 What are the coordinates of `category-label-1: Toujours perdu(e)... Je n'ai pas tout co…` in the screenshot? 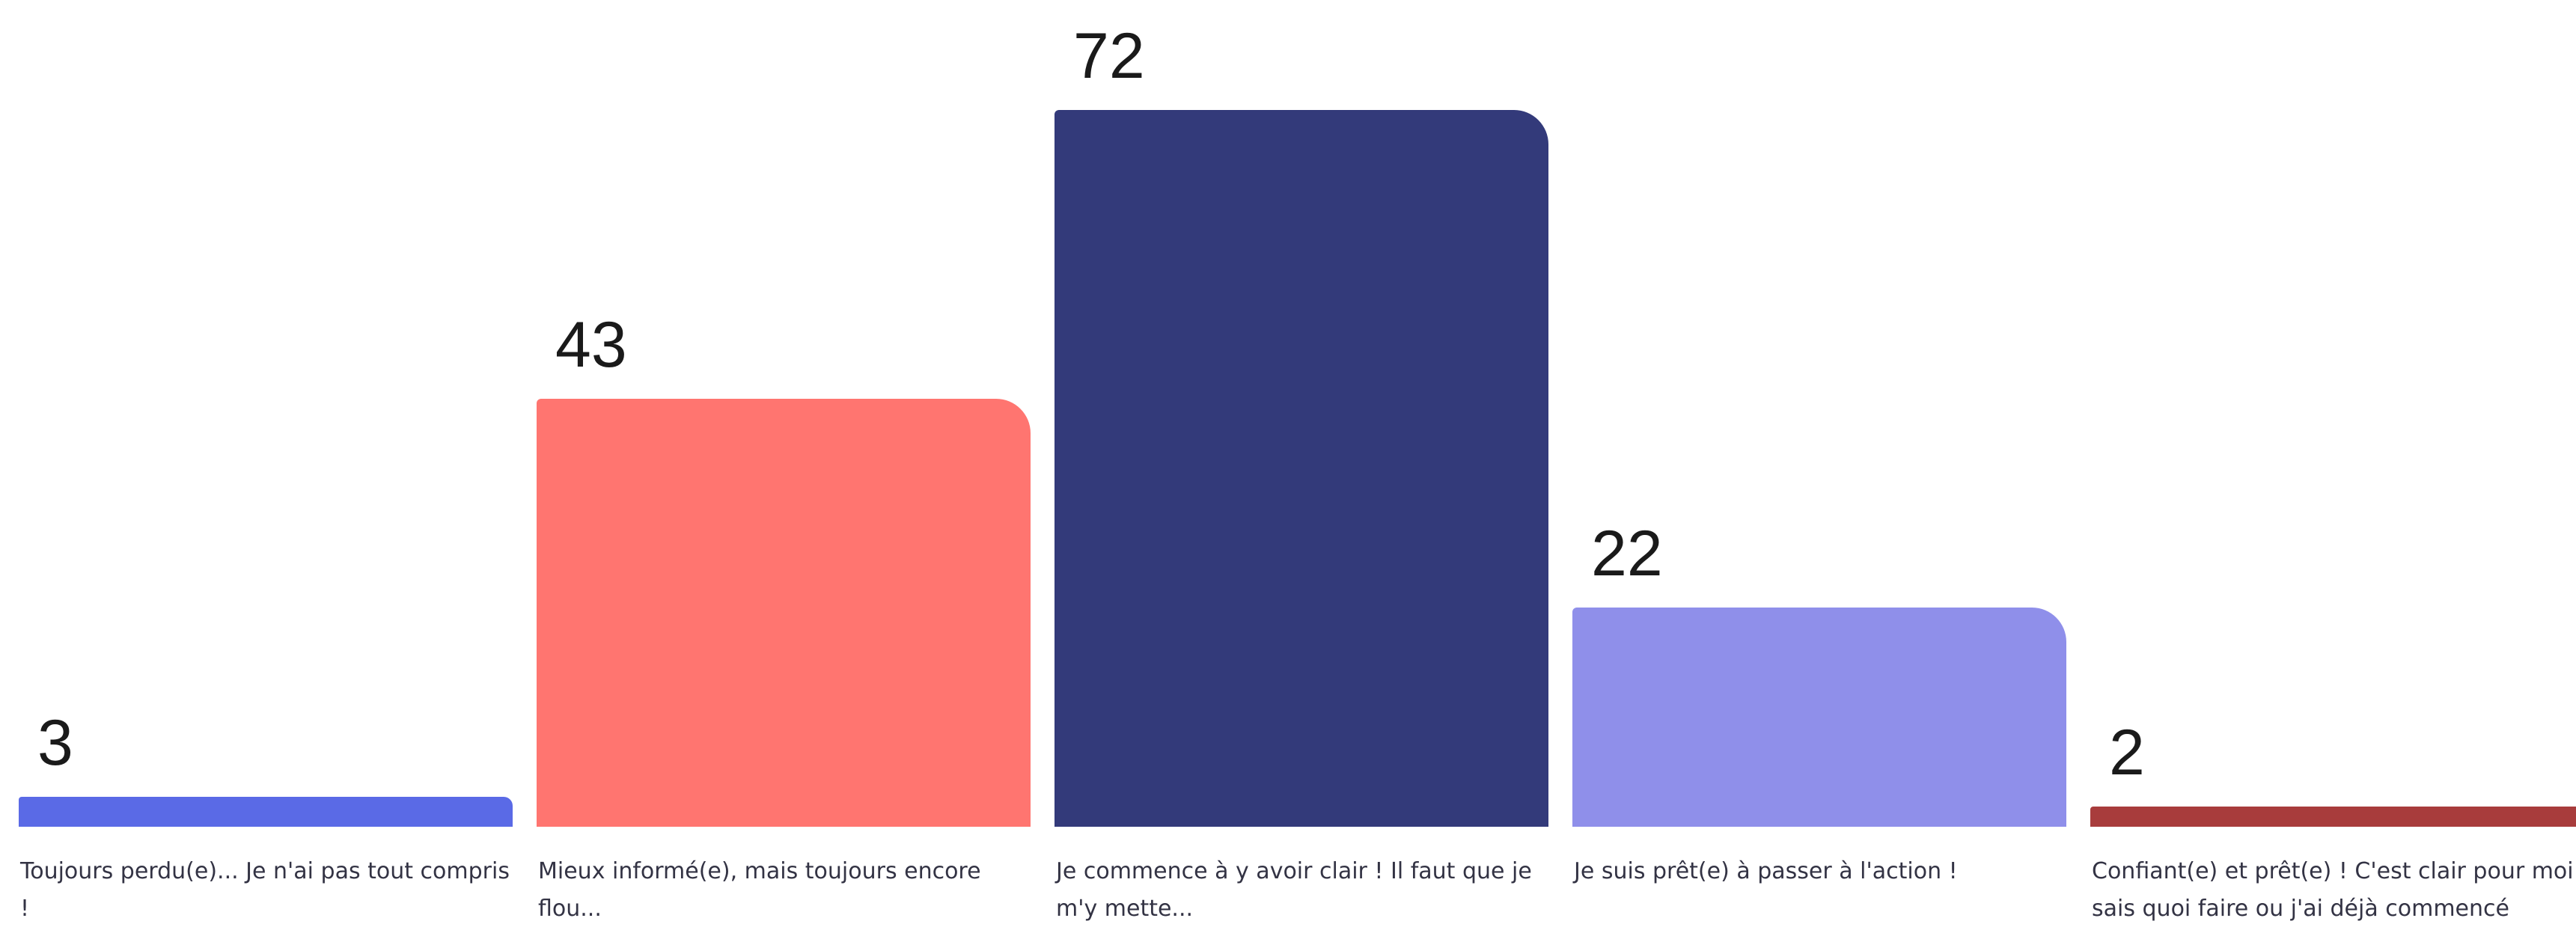 It's located at (265, 890).